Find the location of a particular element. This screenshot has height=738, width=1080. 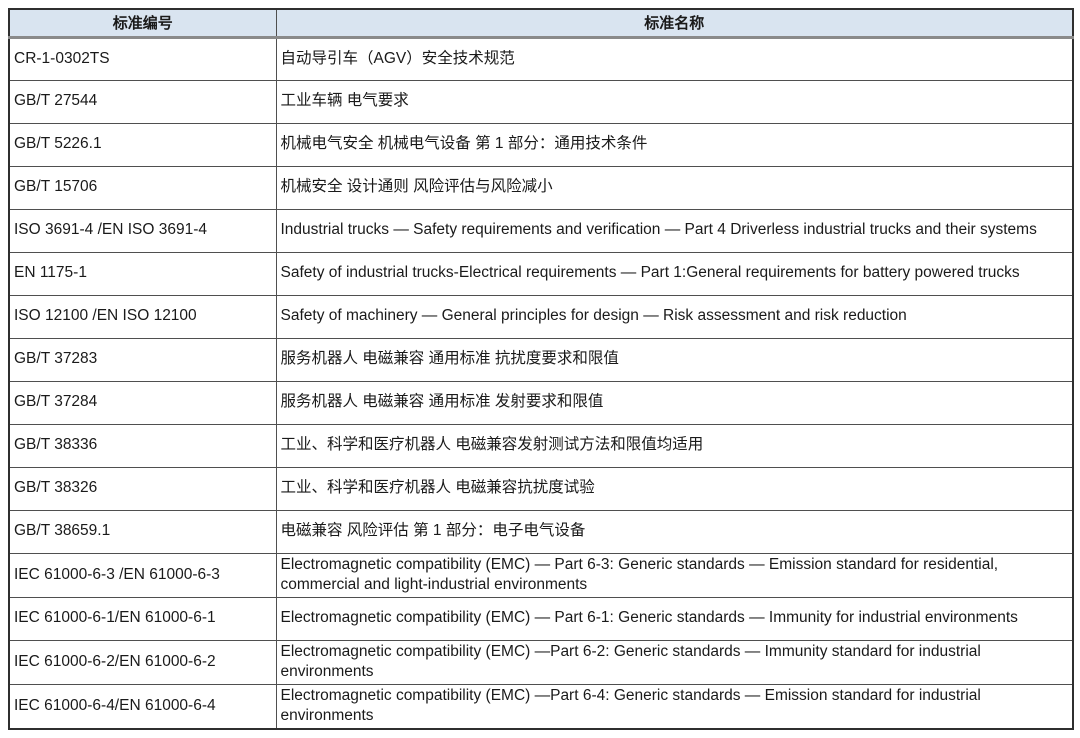

table-row: GB/T 37283 服务机器人 电磁兼容 通用标准 抗扰度要求和限值 is located at coordinates (541, 359).